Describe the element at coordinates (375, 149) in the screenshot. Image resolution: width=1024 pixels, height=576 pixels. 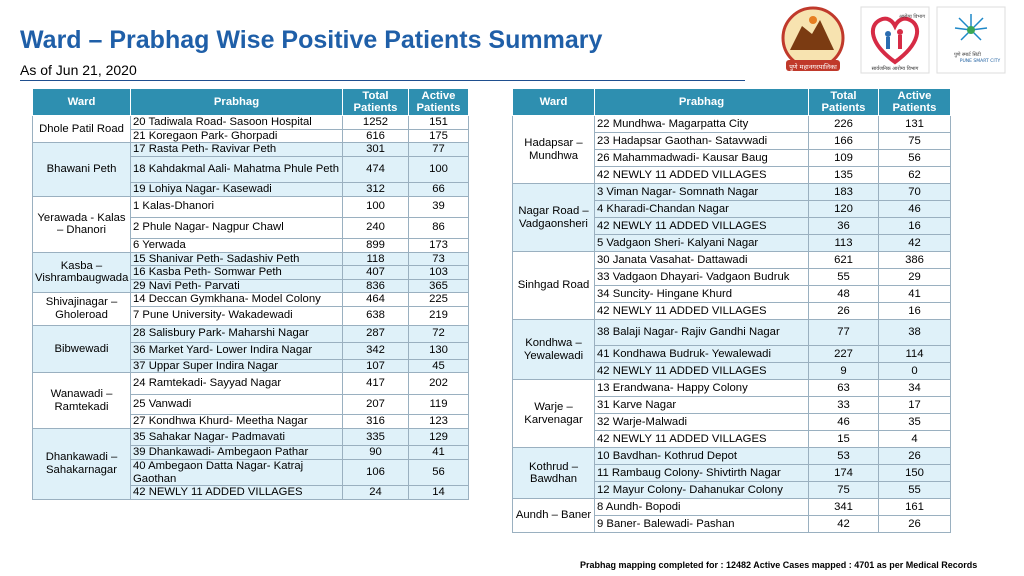
I see `total-patients: 301` at that location.